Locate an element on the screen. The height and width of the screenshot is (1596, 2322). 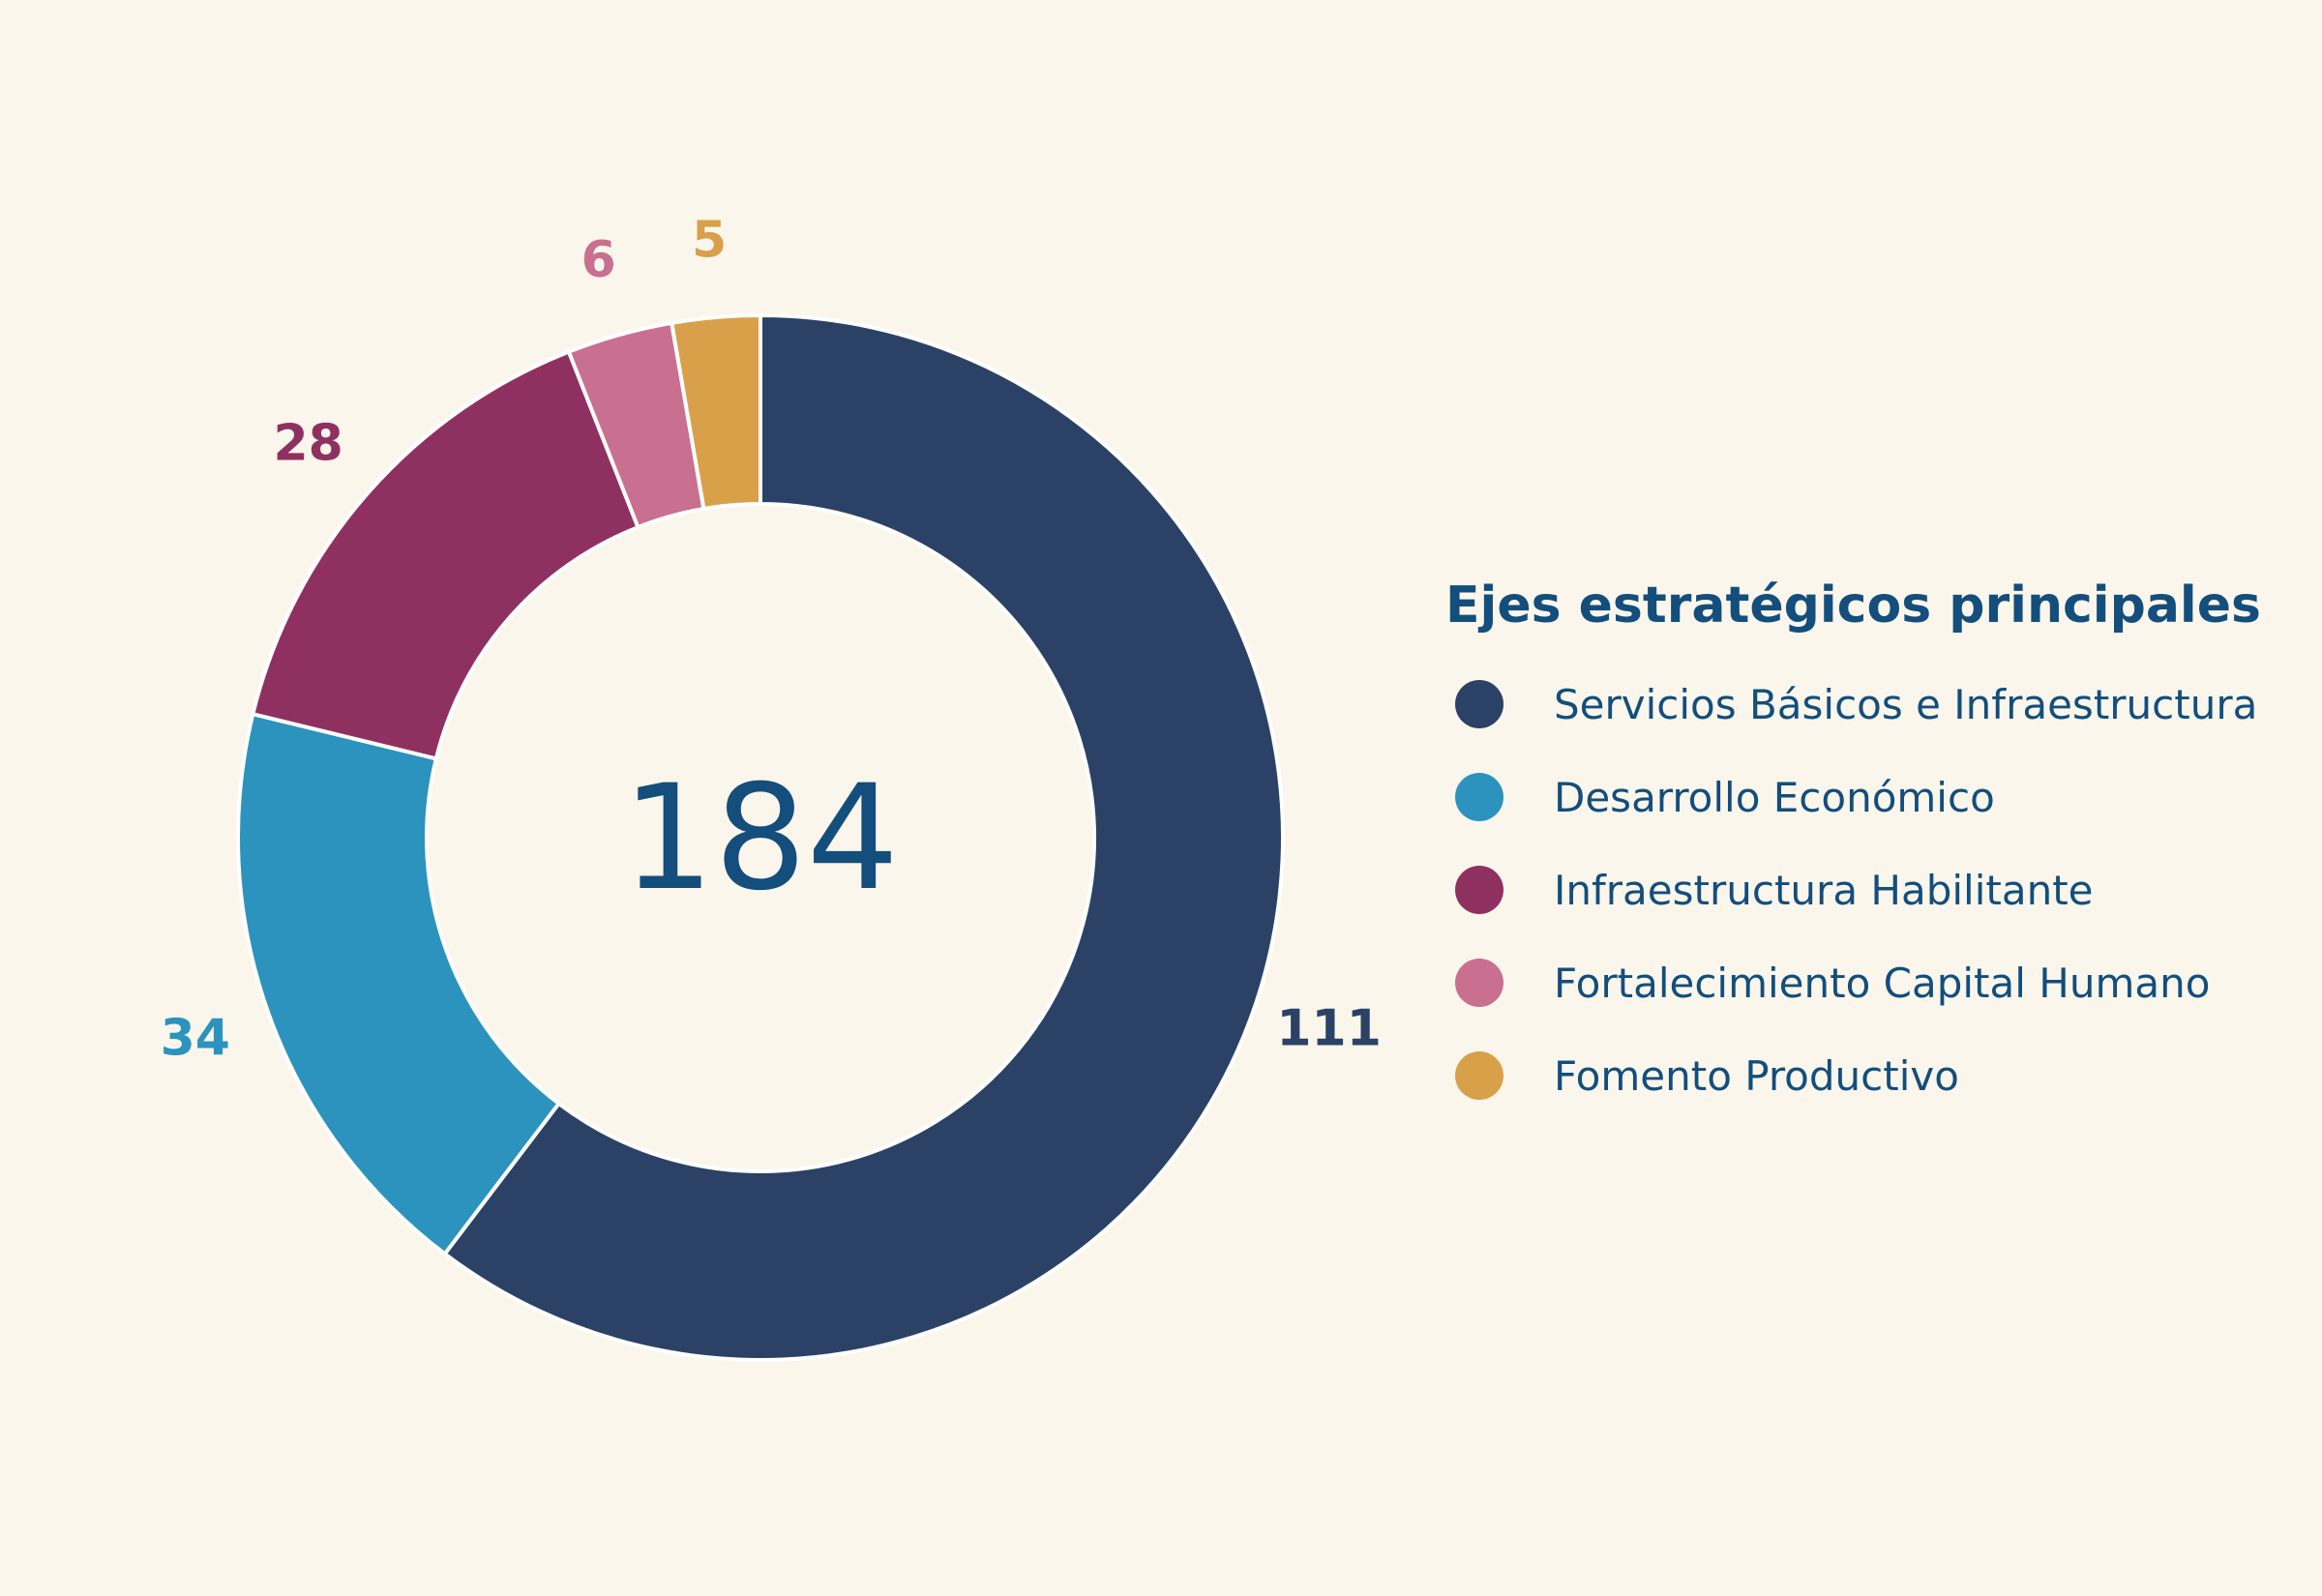
legend-item-fortalecimiento-capital-humano: Fortalecimiento Capital Humano is located at coordinates (1876, 982).